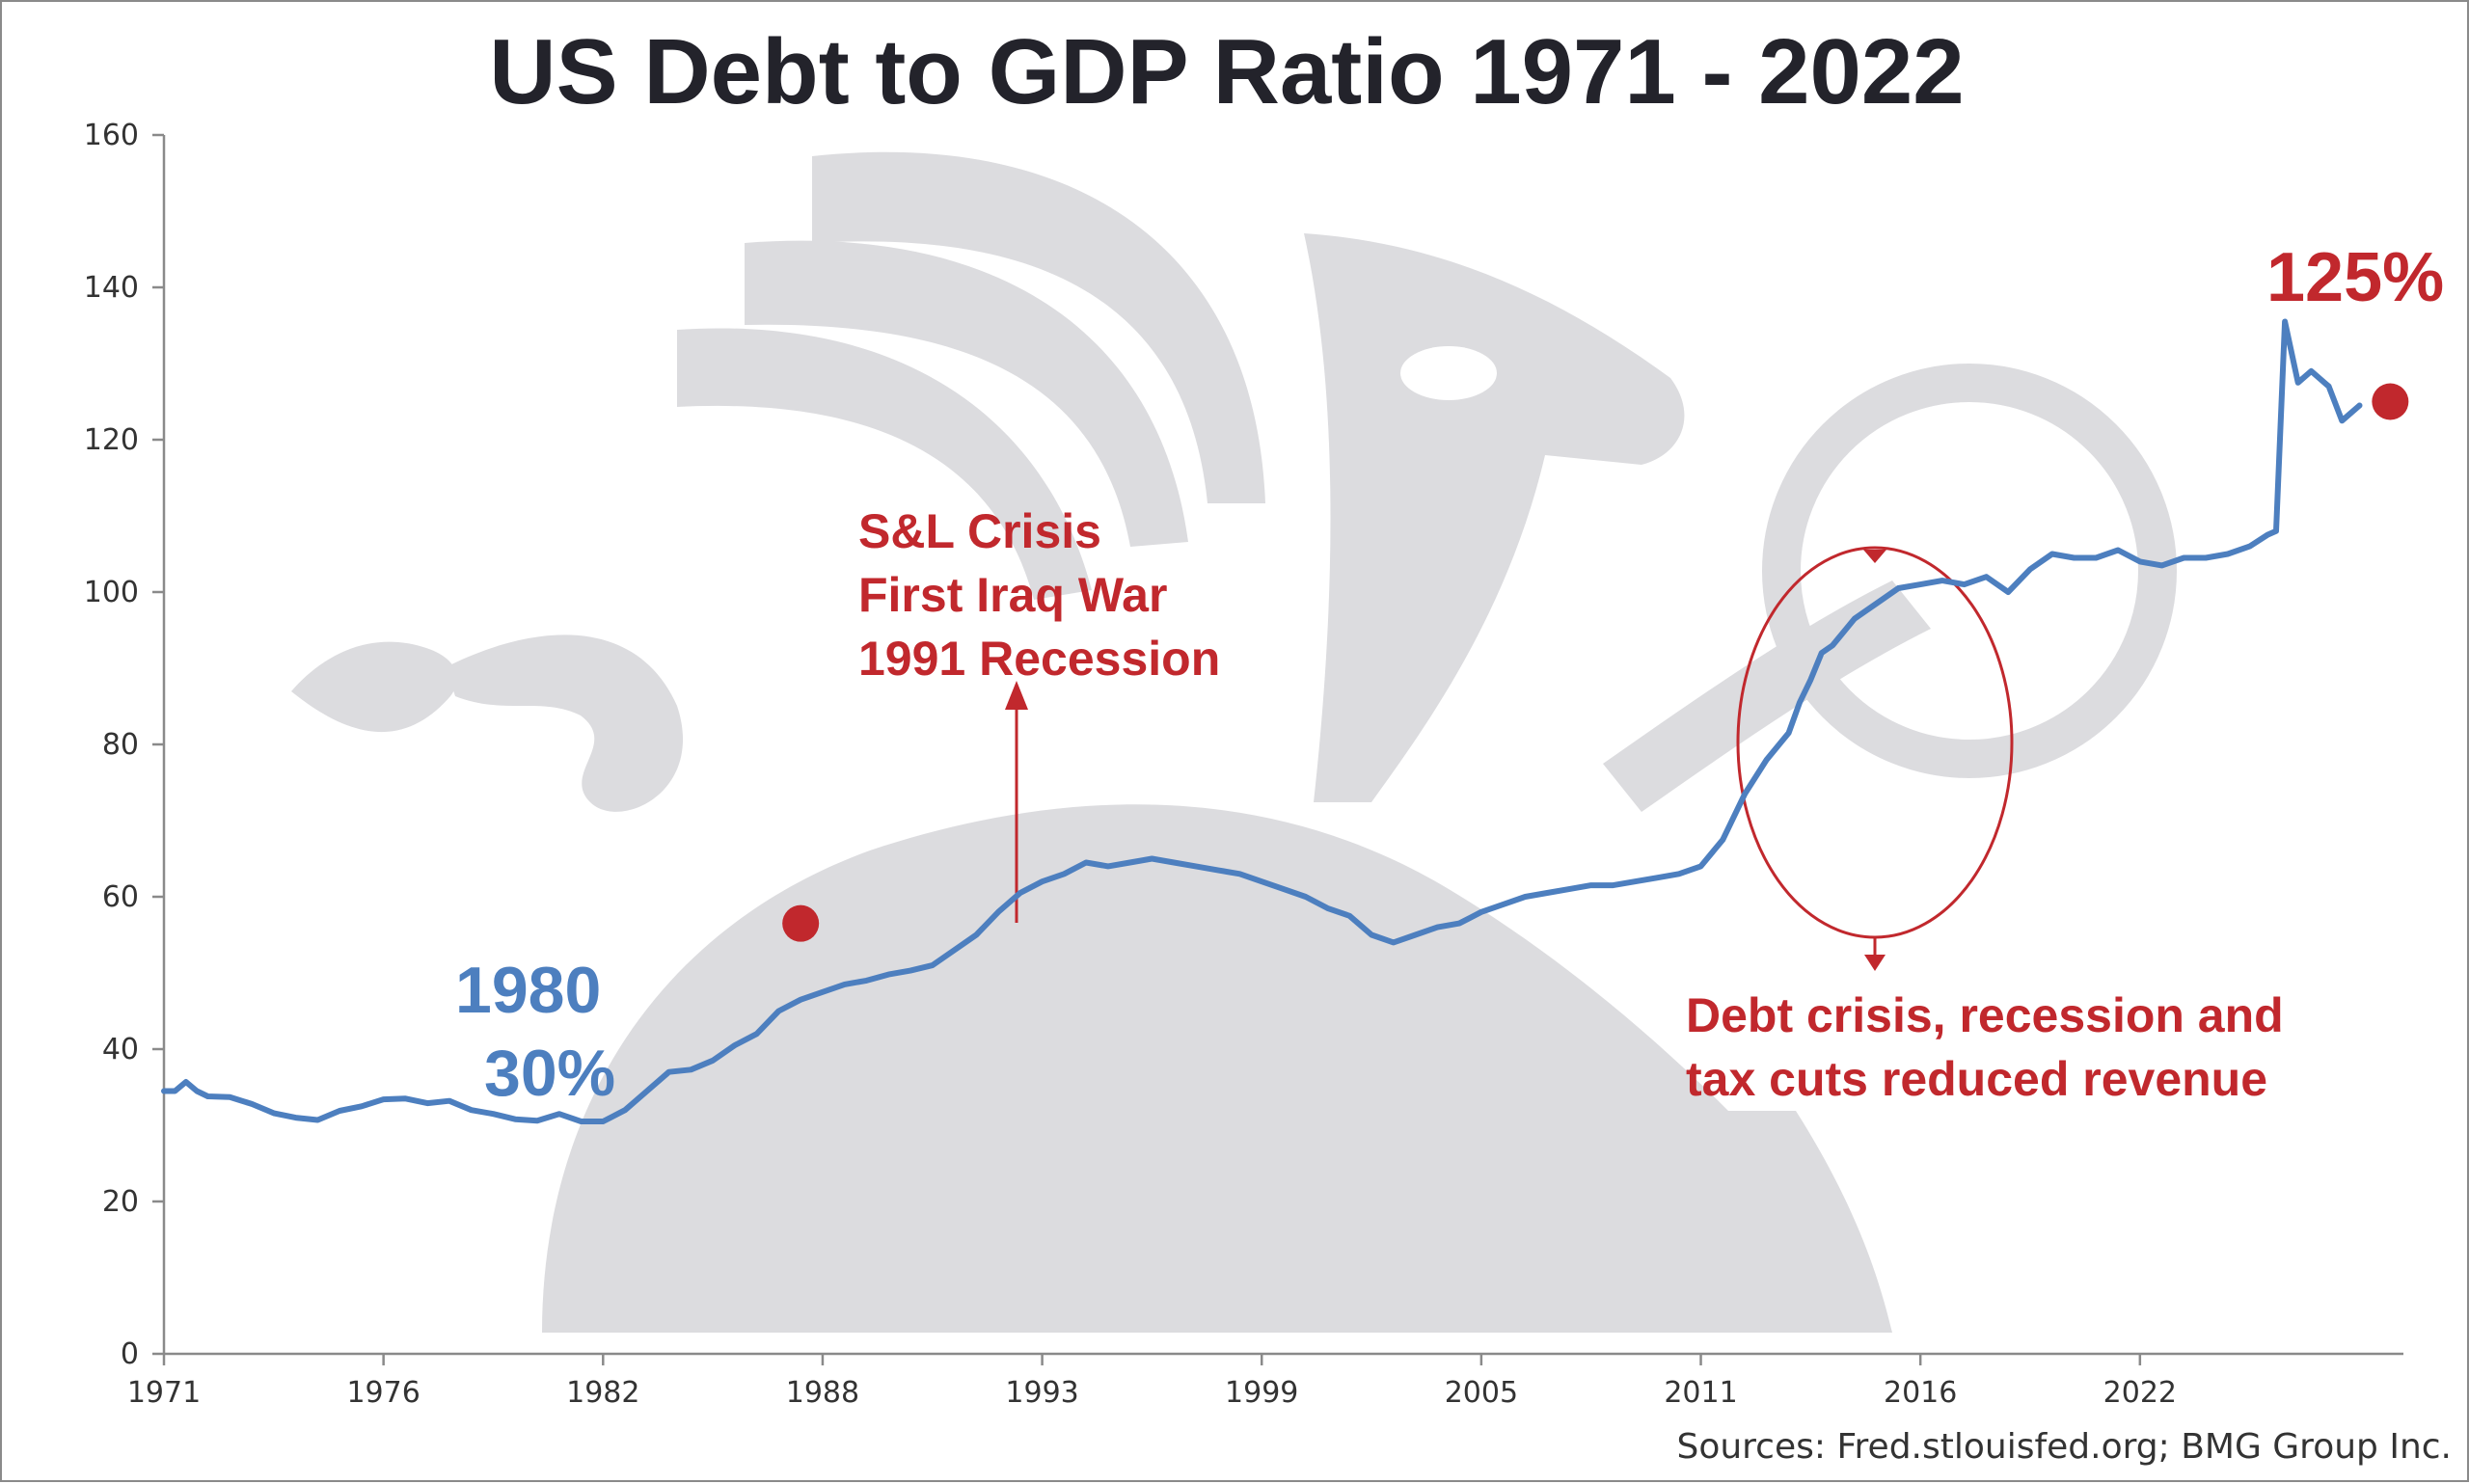  What do you see at coordinates (120, 745) in the screenshot?
I see `y-tick-label: 80` at bounding box center [120, 745].